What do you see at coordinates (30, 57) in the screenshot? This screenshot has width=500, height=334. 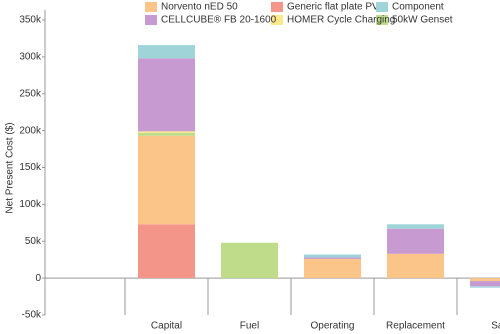 I see `y-tick-label: 300k` at bounding box center [30, 57].